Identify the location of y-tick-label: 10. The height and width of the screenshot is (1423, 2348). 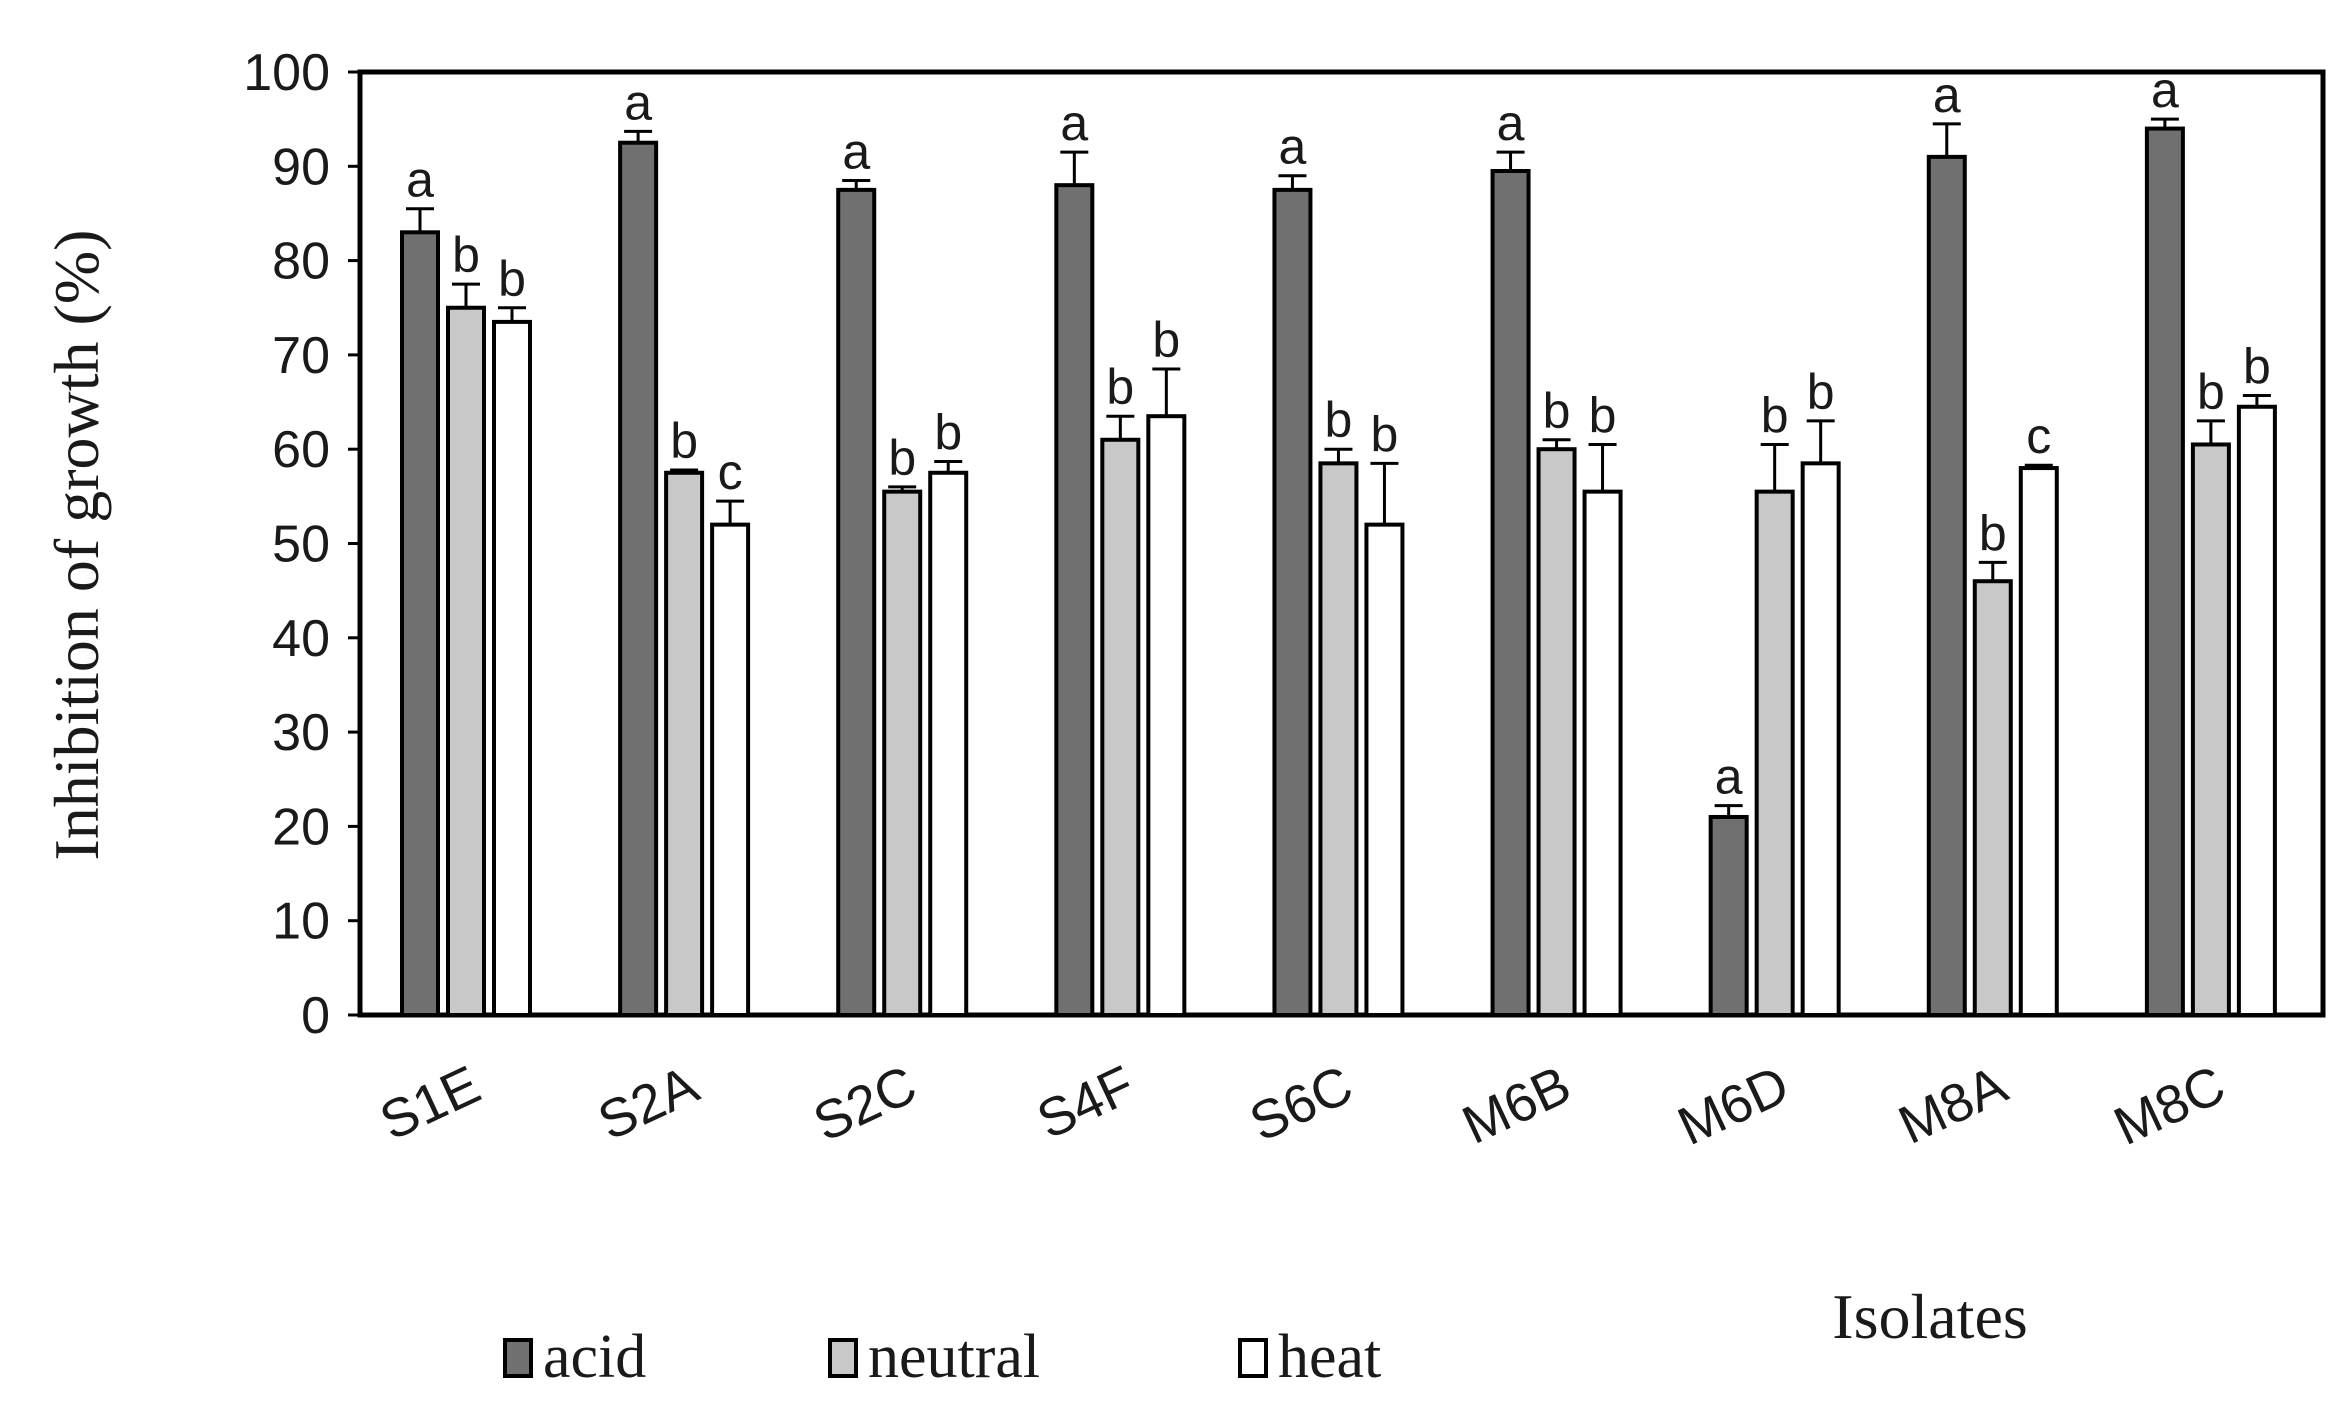
(301, 922).